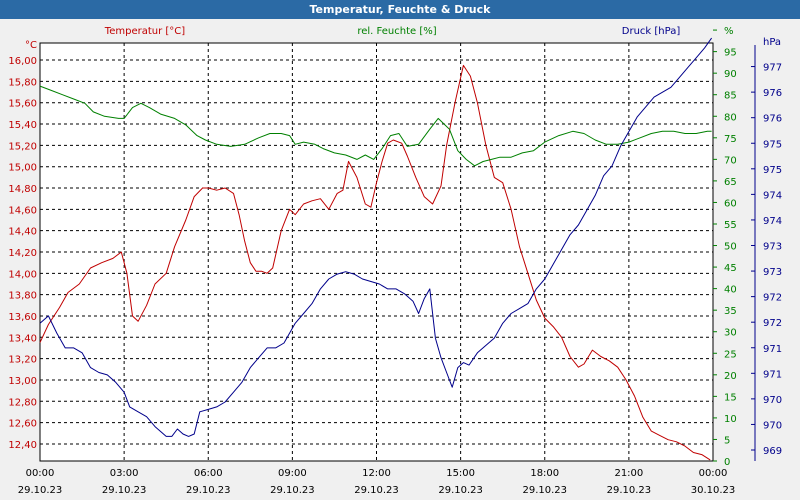  I want to click on x-tick-label: 09:00, so click(292, 473).